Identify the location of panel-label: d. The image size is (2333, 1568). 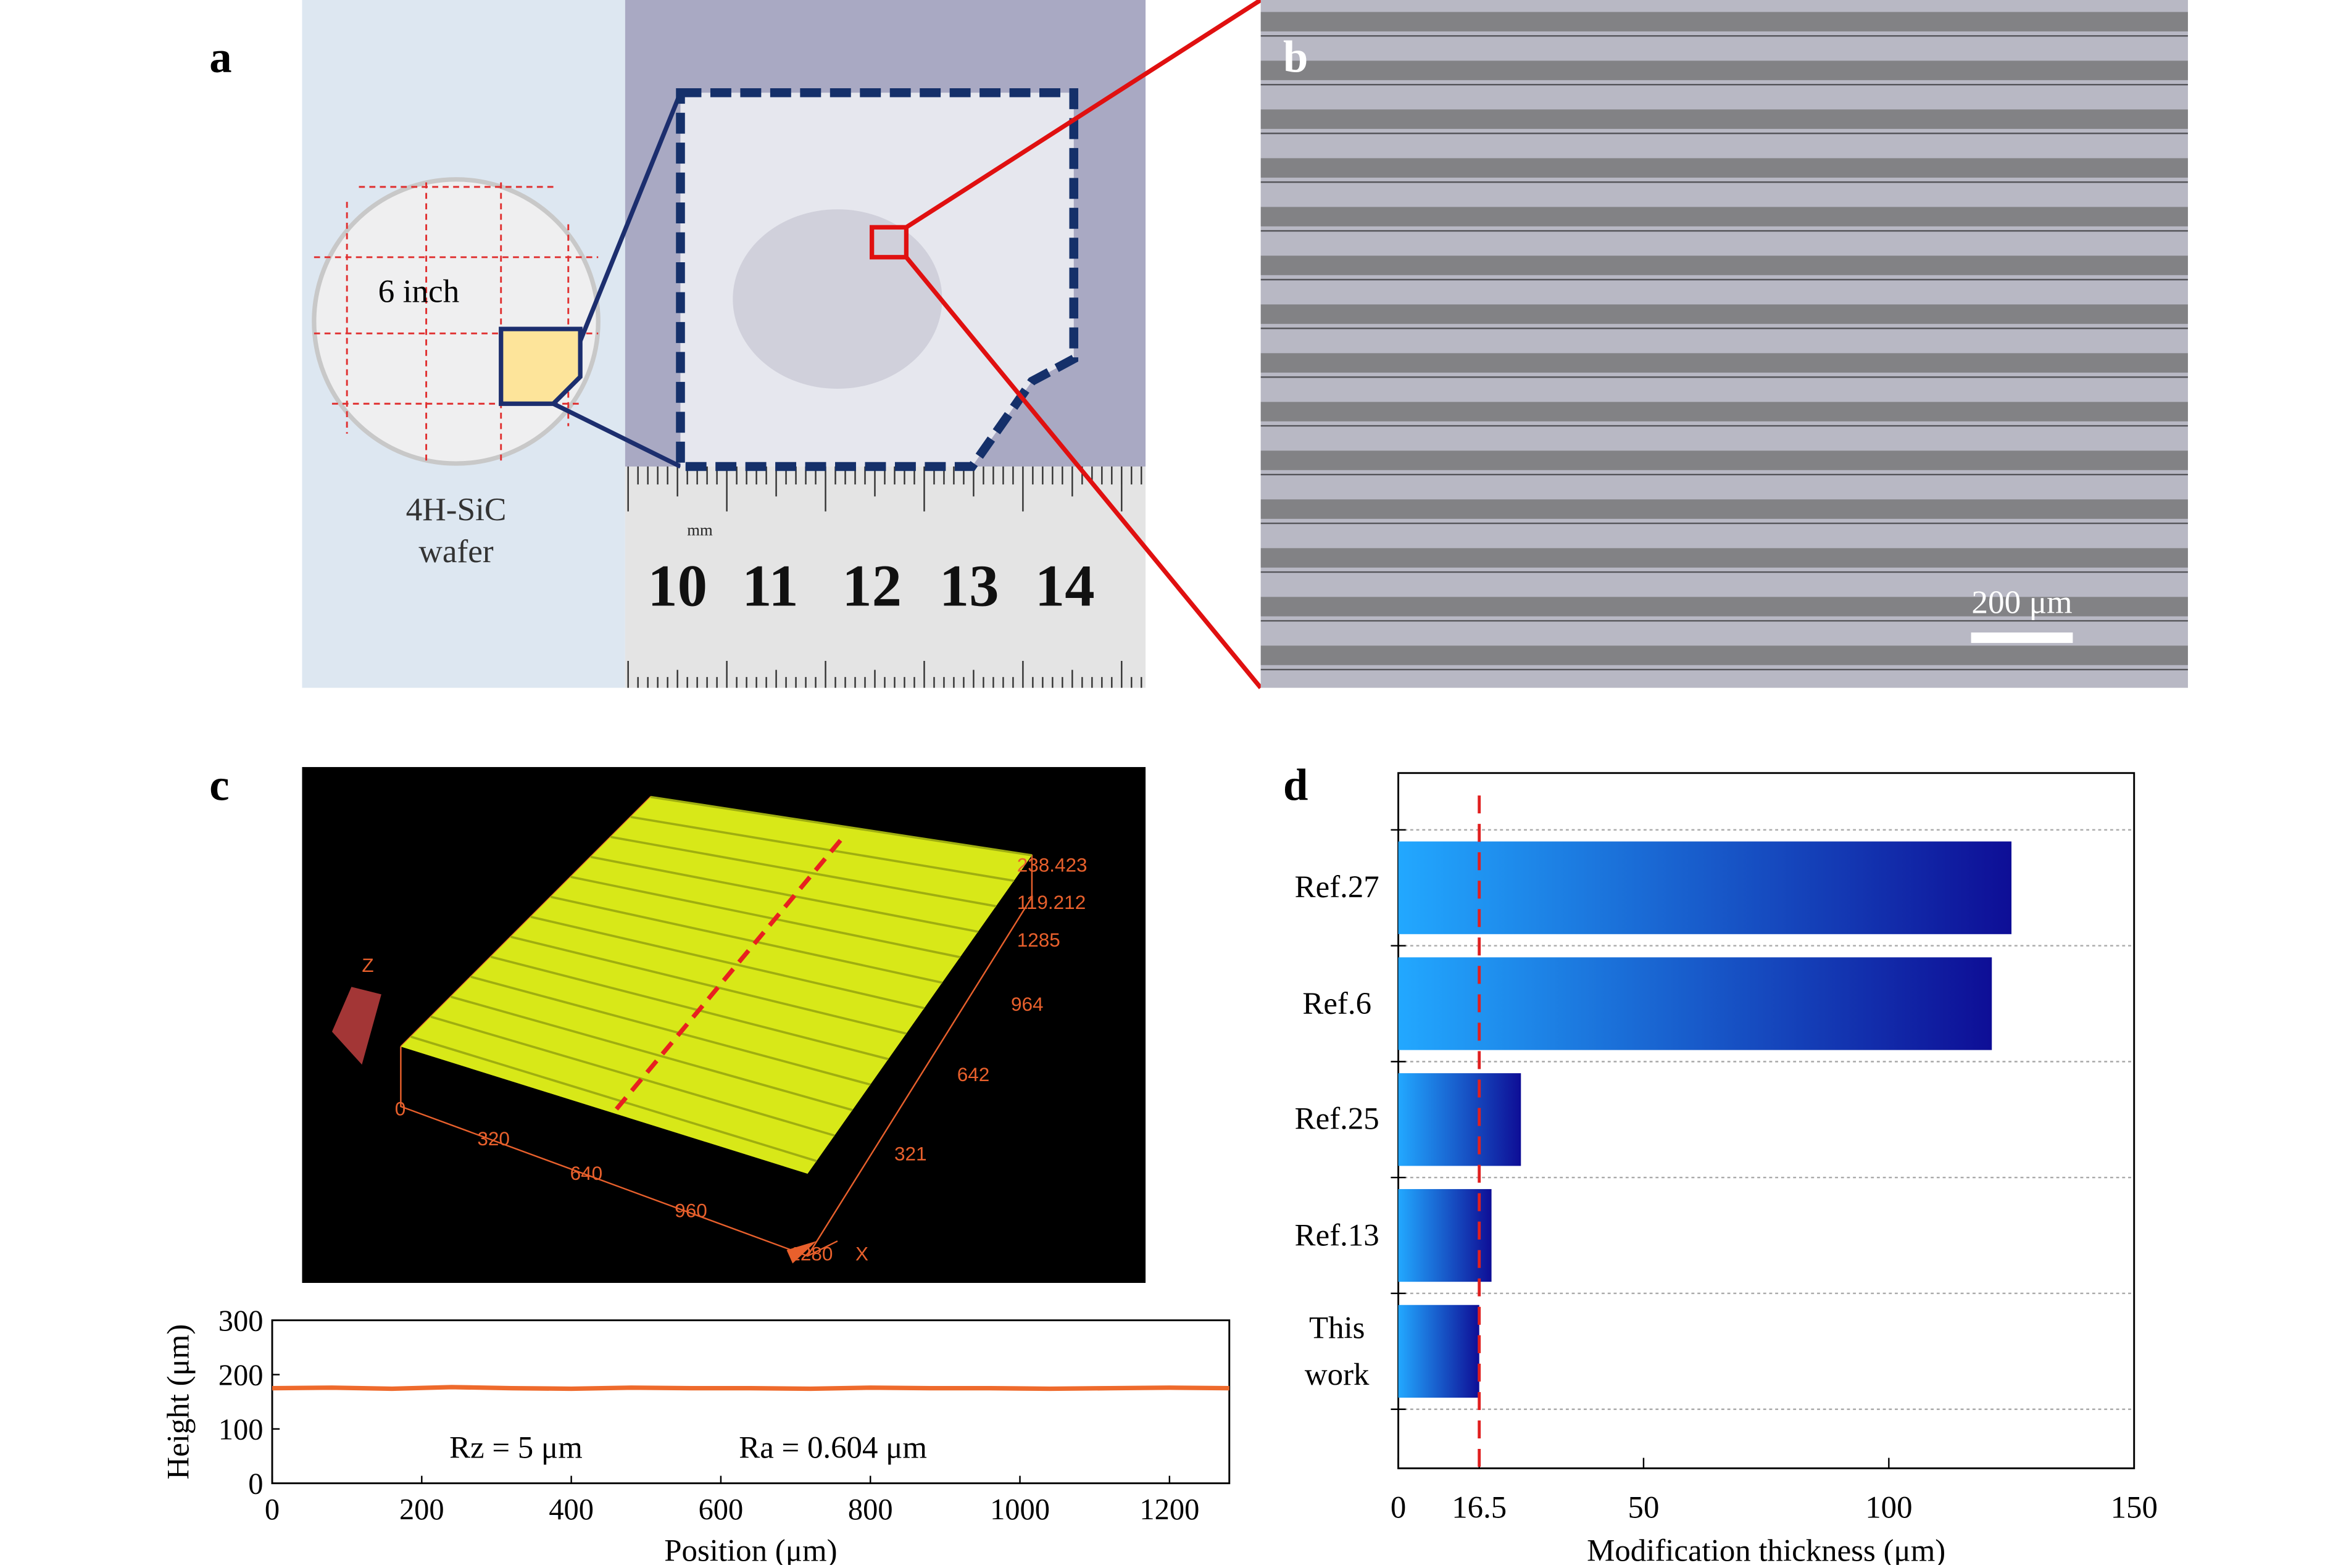
(1295, 785).